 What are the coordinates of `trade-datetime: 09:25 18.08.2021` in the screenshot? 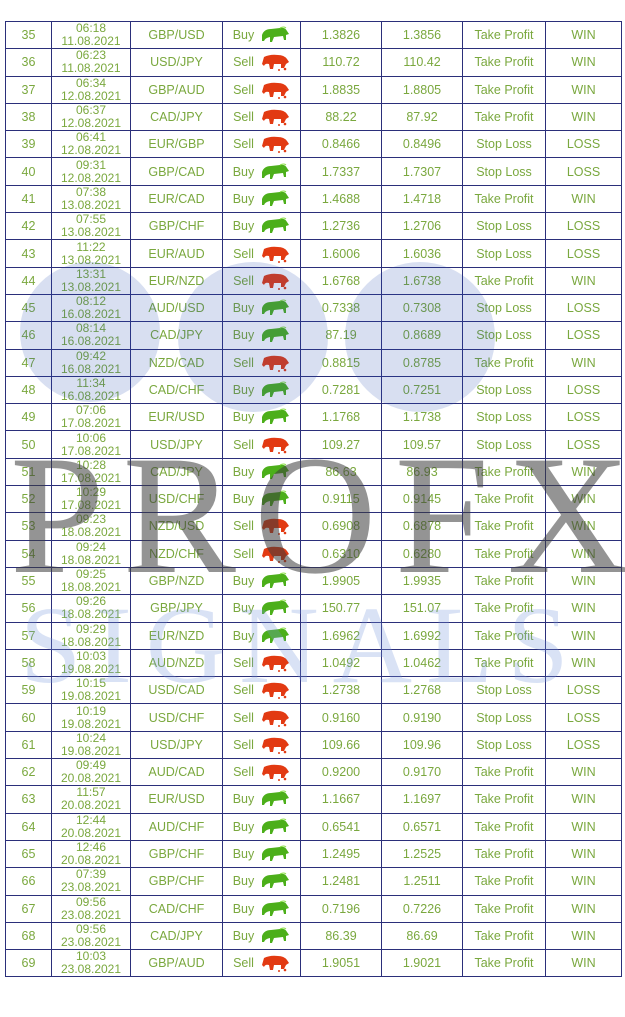 It's located at (91, 581).